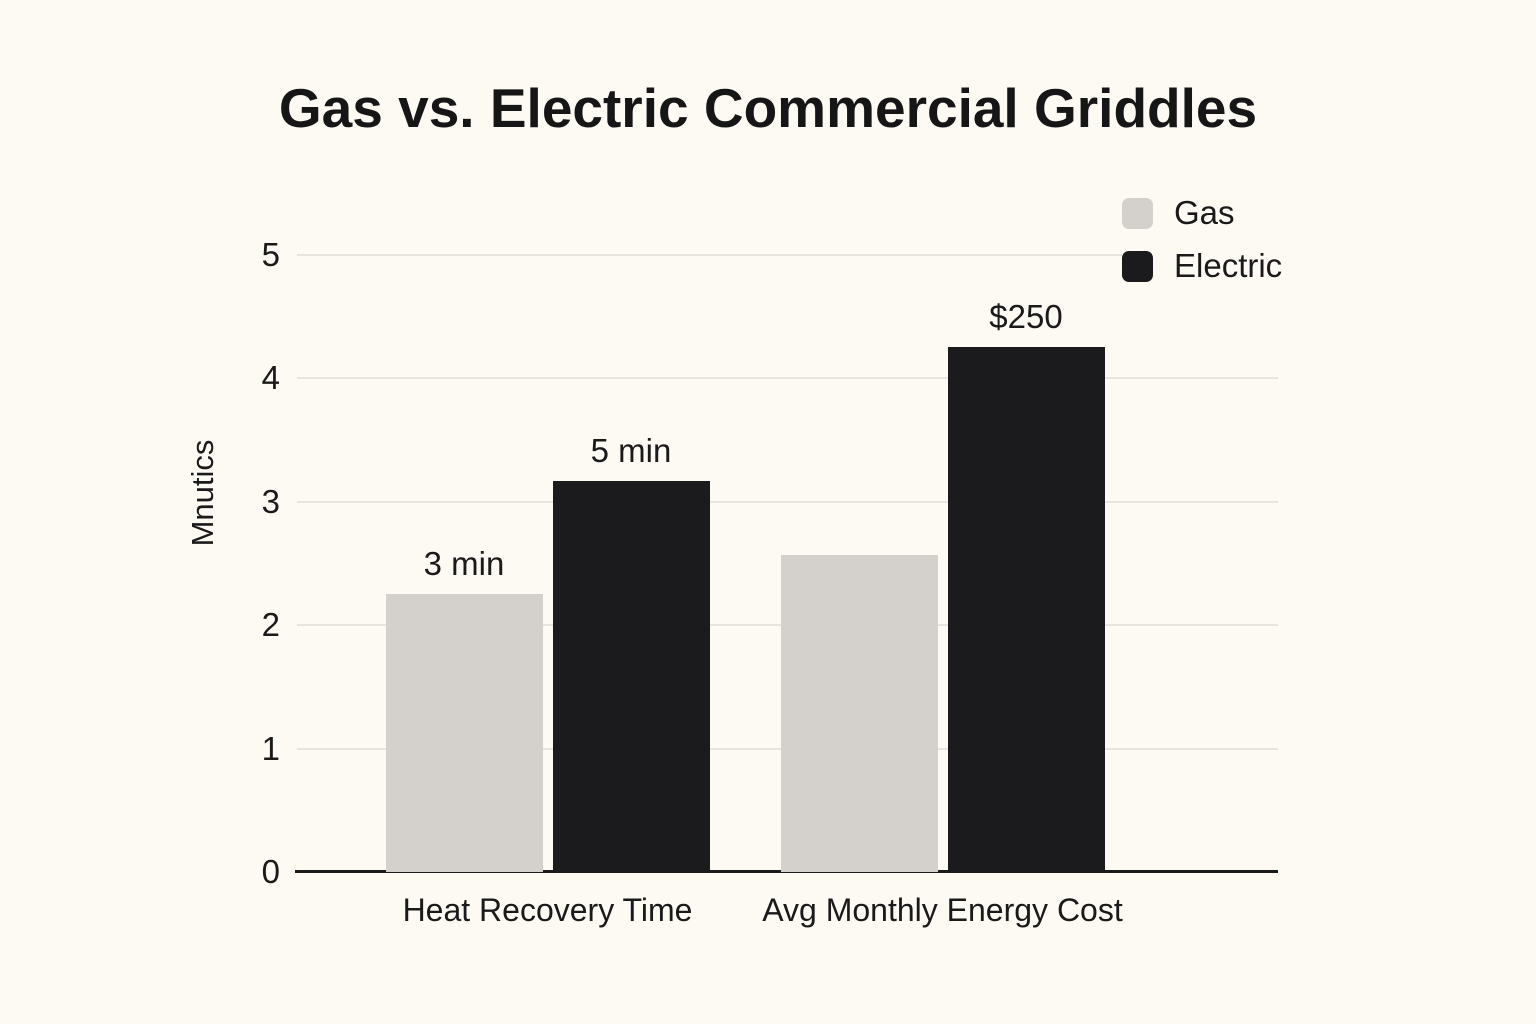 Image resolution: width=1536 pixels, height=1024 pixels. I want to click on y-tick-label: 1, so click(270, 748).